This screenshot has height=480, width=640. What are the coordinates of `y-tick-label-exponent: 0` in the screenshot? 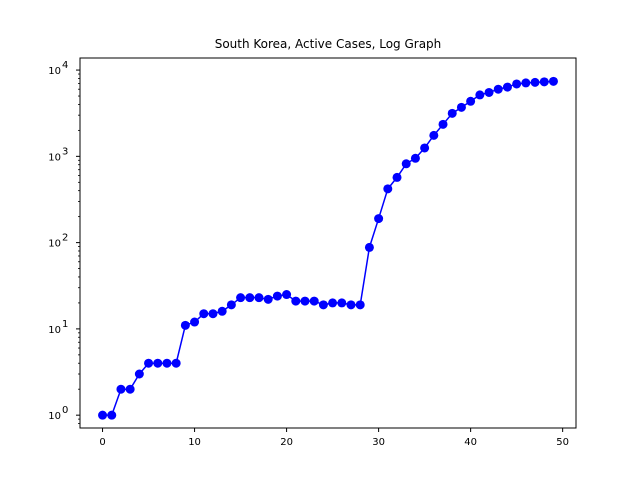 It's located at (65, 410).